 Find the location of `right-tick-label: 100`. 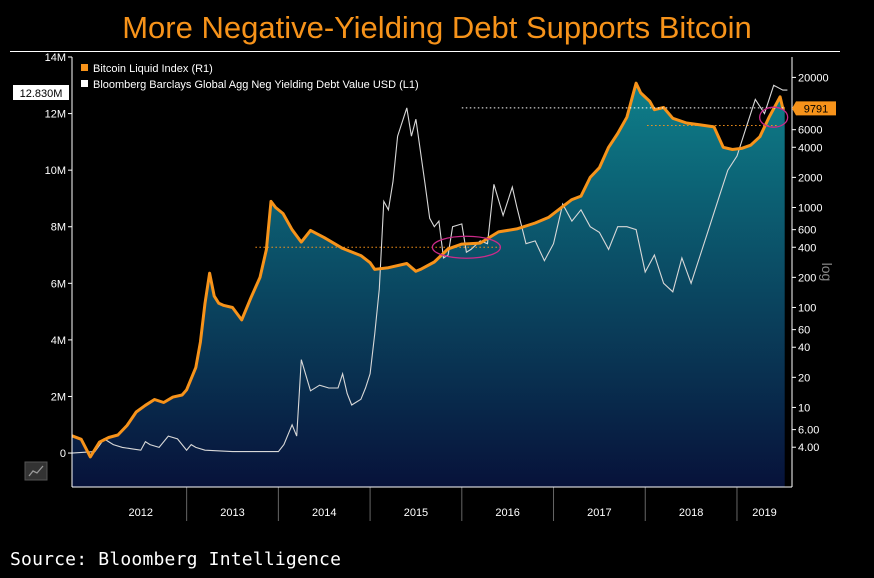

right-tick-label: 100 is located at coordinates (807, 308).